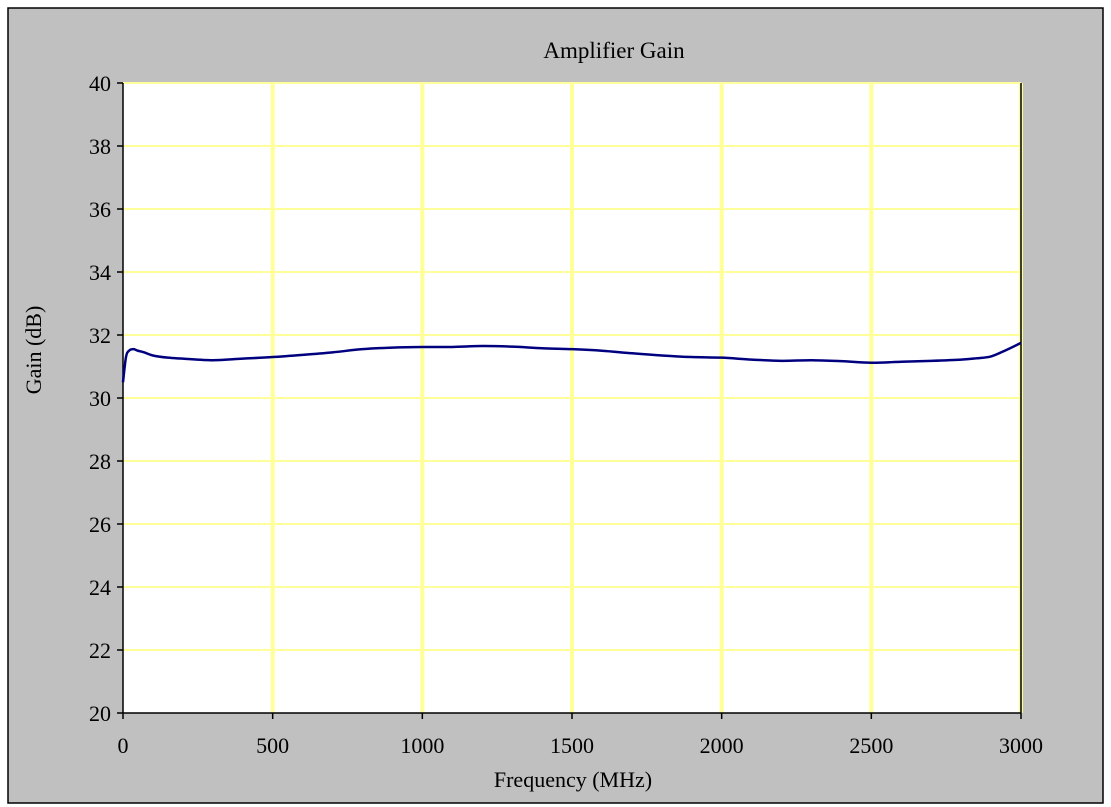 The width and height of the screenshot is (1111, 807). Describe the element at coordinates (123, 745) in the screenshot. I see `x-tick-label-0: 0` at that location.